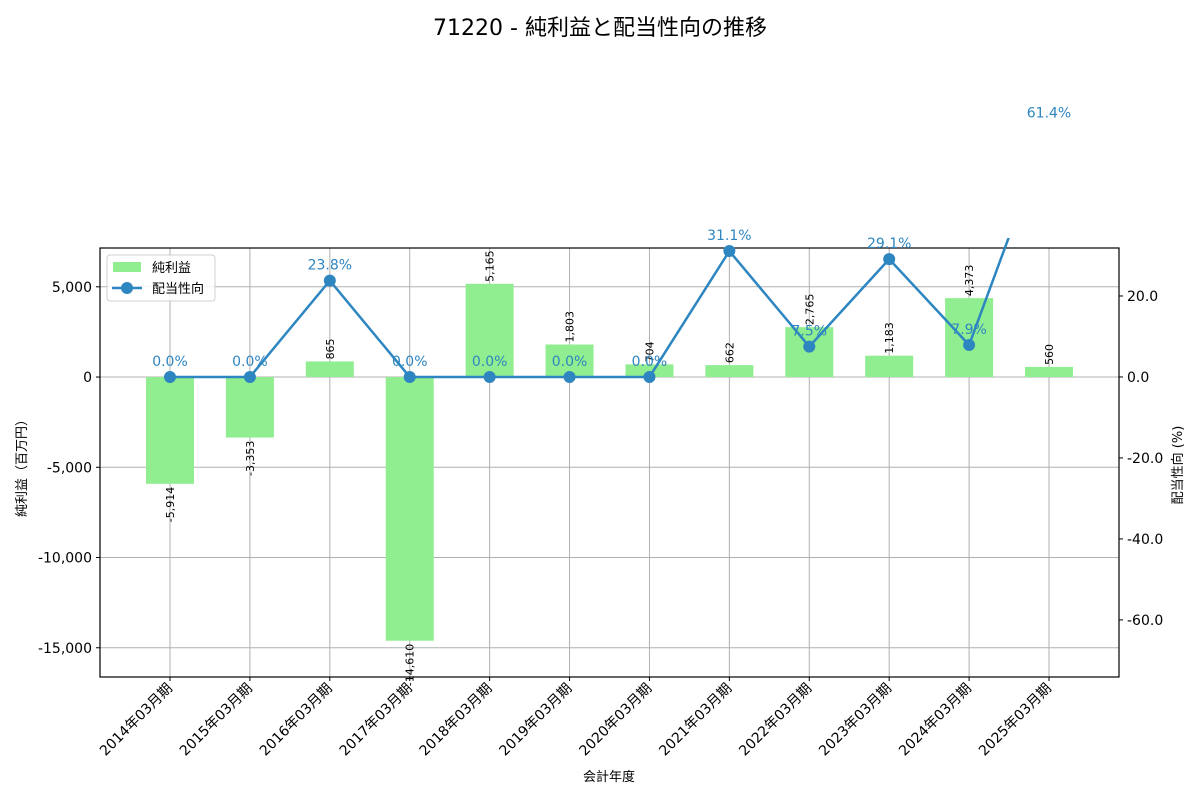  I want to click on legend-label-net-income: 純利益, so click(171, 268).